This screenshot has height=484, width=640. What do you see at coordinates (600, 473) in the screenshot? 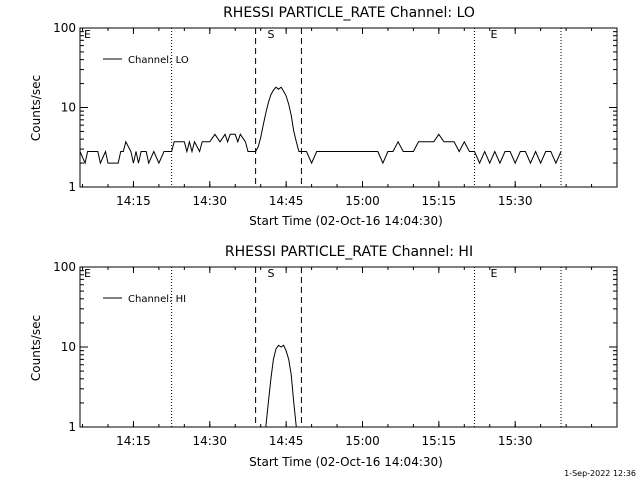
I see `footer-timestamp: 1-Sep-2022 12:36` at bounding box center [600, 473].